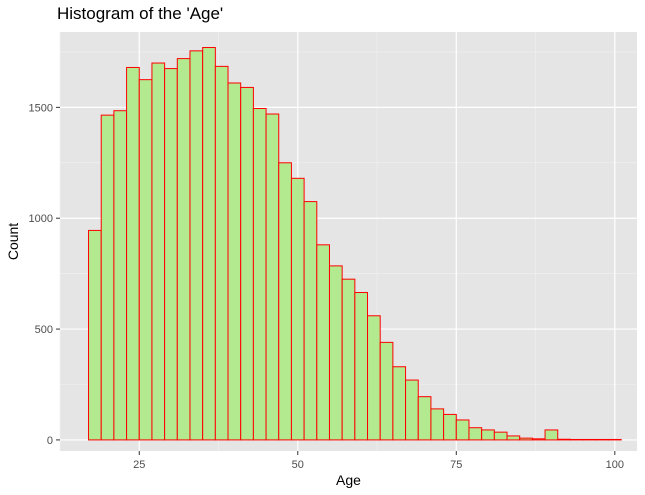 This screenshot has width=645, height=495. Describe the element at coordinates (140, 13) in the screenshot. I see `chart-title: Histogram of the 'Age'` at that location.